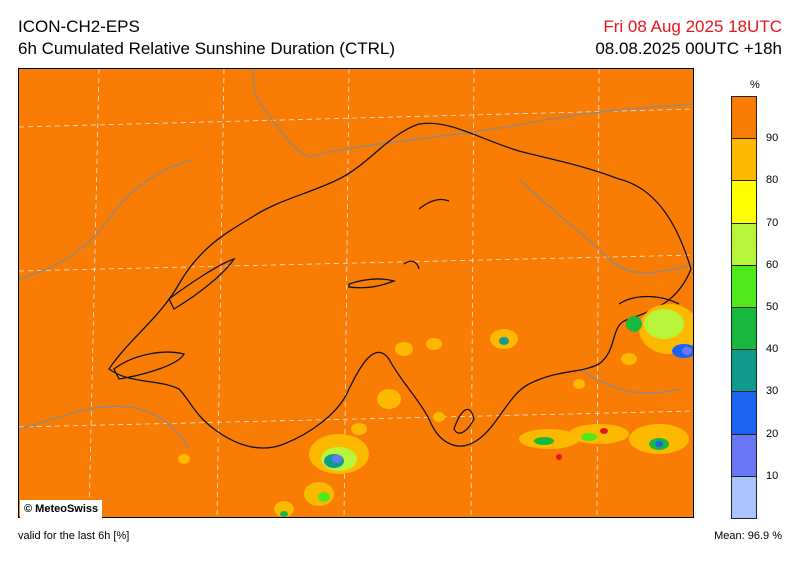 This screenshot has width=800, height=561. I want to click on mean-number: 96.9 %, so click(764, 536).